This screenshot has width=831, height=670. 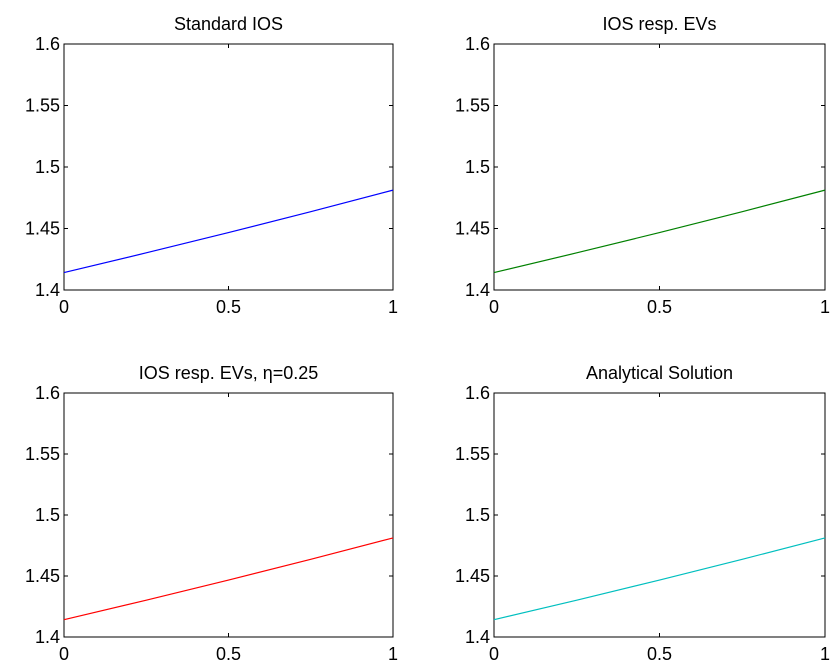 What do you see at coordinates (229, 373) in the screenshot?
I see `subplot-title: IOS resp. EVs, η=0.25` at bounding box center [229, 373].